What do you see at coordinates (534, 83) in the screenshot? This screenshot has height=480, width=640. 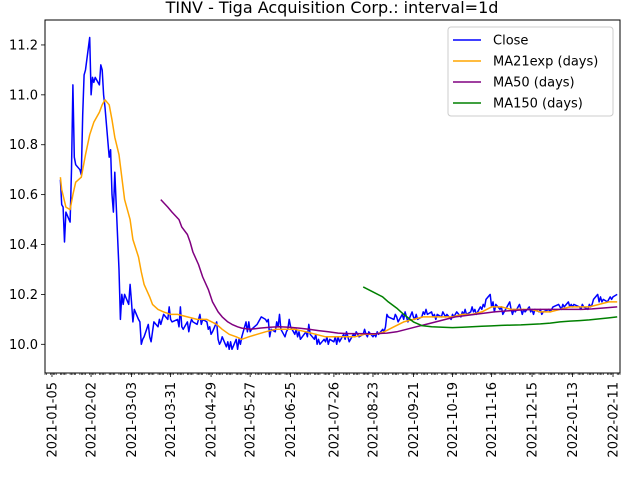 I see `legend-label: MA50 (days)` at bounding box center [534, 83].